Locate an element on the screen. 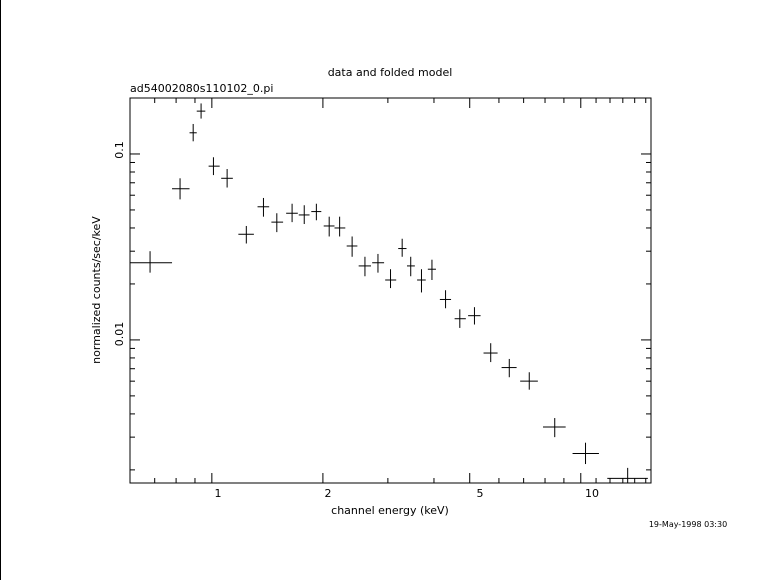 Image resolution: width=781 pixels, height=580 pixels. window-edge is located at coordinates (0, 290).